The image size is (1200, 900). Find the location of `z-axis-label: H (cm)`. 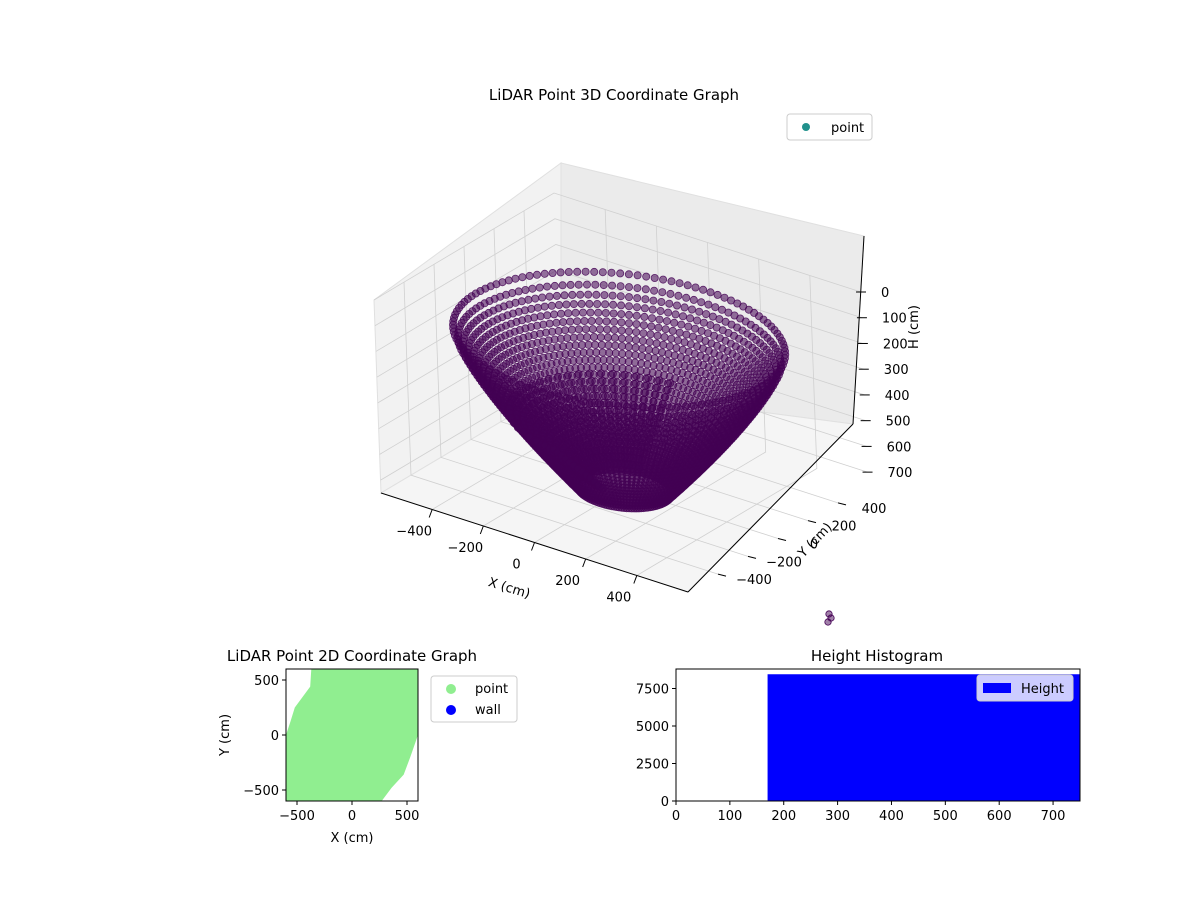

z-axis-label: H (cm) is located at coordinates (914, 327).